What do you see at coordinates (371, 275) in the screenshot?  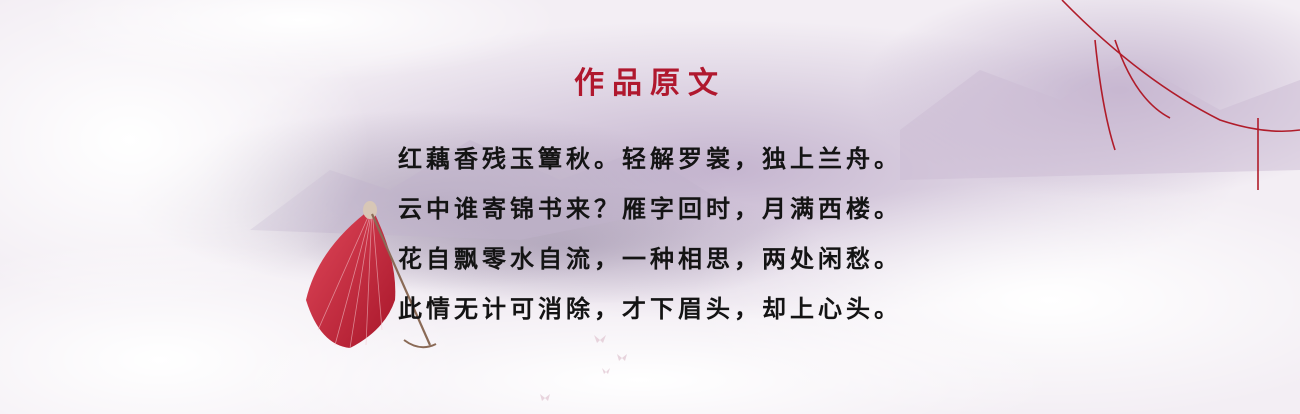 I see `umbrella-icon` at bounding box center [371, 275].